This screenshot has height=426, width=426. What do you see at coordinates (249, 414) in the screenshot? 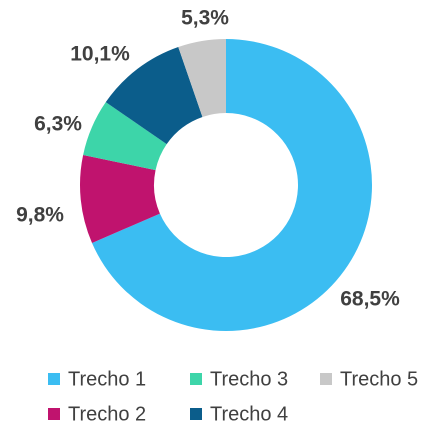
I see `legend-label: Trecho 4` at bounding box center [249, 414].